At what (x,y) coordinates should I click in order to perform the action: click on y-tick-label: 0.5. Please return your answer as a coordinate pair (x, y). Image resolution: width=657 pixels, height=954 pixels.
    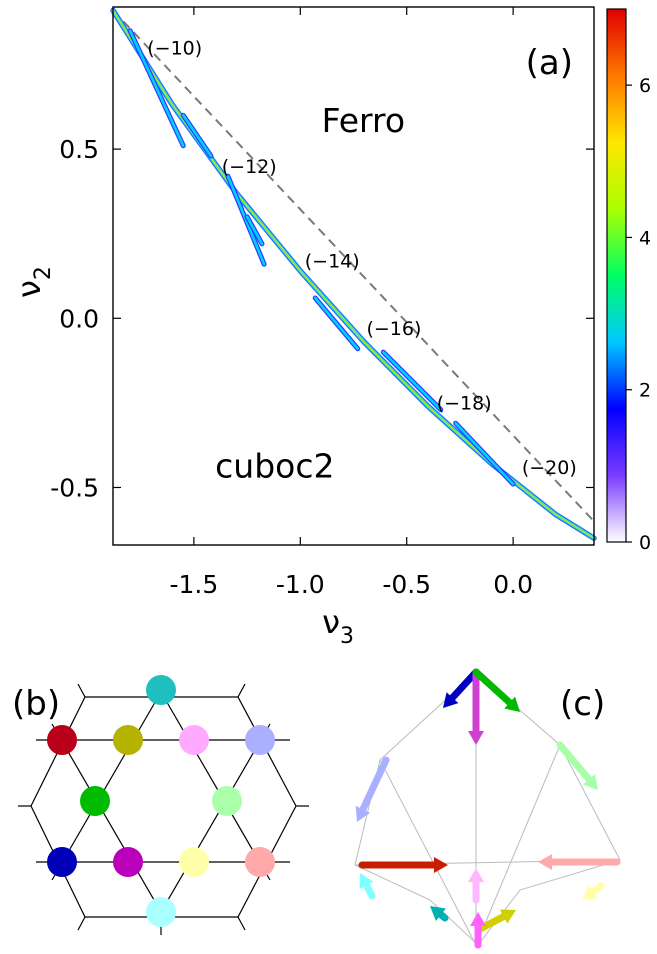
    Looking at the image, I should click on (79, 149).